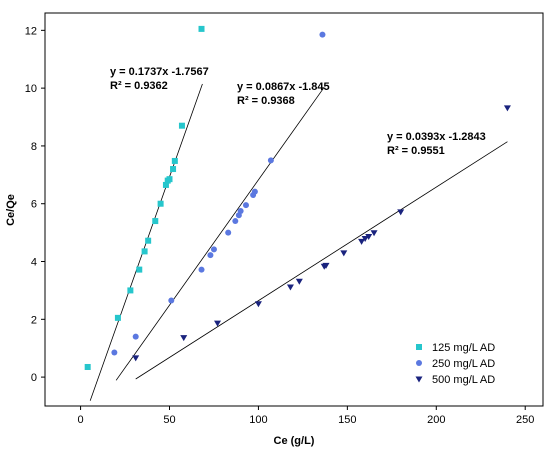 The height and width of the screenshot is (459, 550). What do you see at coordinates (81, 420) in the screenshot?
I see `x-tick-label: 0` at bounding box center [81, 420].